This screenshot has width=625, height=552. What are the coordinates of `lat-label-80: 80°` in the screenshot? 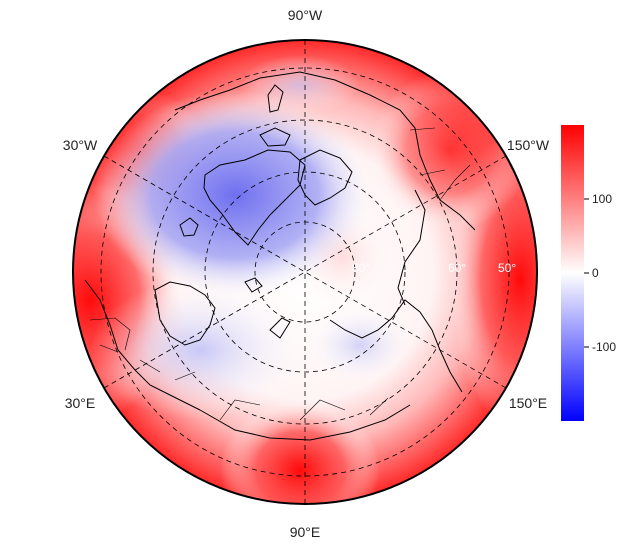 It's located at (361, 268).